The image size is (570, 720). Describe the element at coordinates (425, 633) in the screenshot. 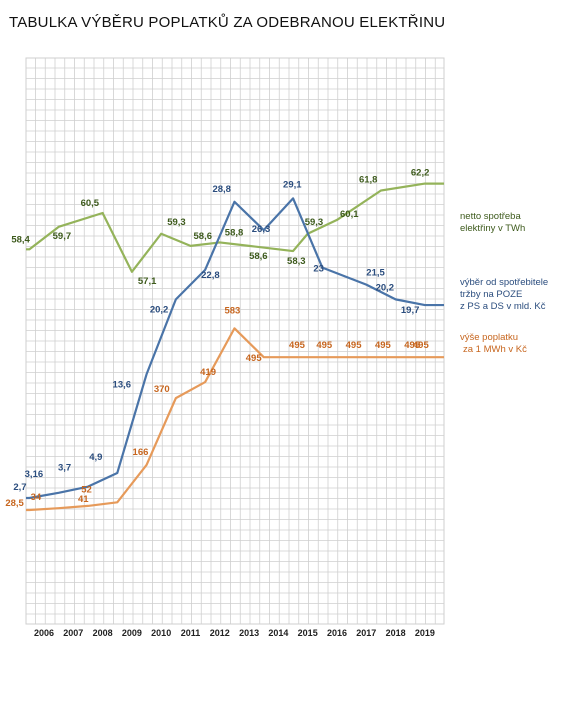

I see `x-tick-label: 2019` at that location.